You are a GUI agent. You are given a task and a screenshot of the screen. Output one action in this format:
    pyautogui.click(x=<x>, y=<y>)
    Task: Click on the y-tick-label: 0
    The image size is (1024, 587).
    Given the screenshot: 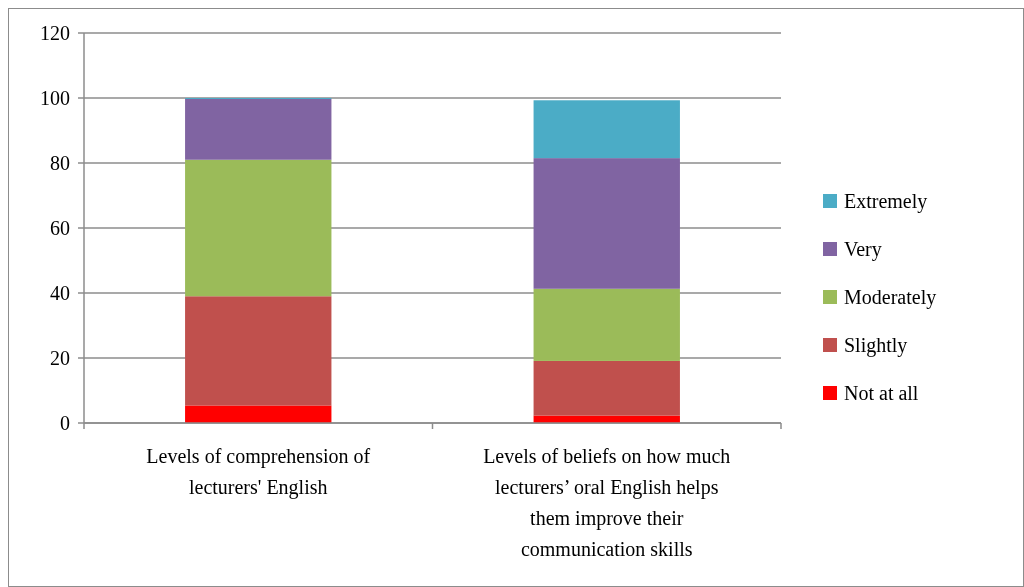 What is the action you would take?
    pyautogui.click(x=65, y=423)
    